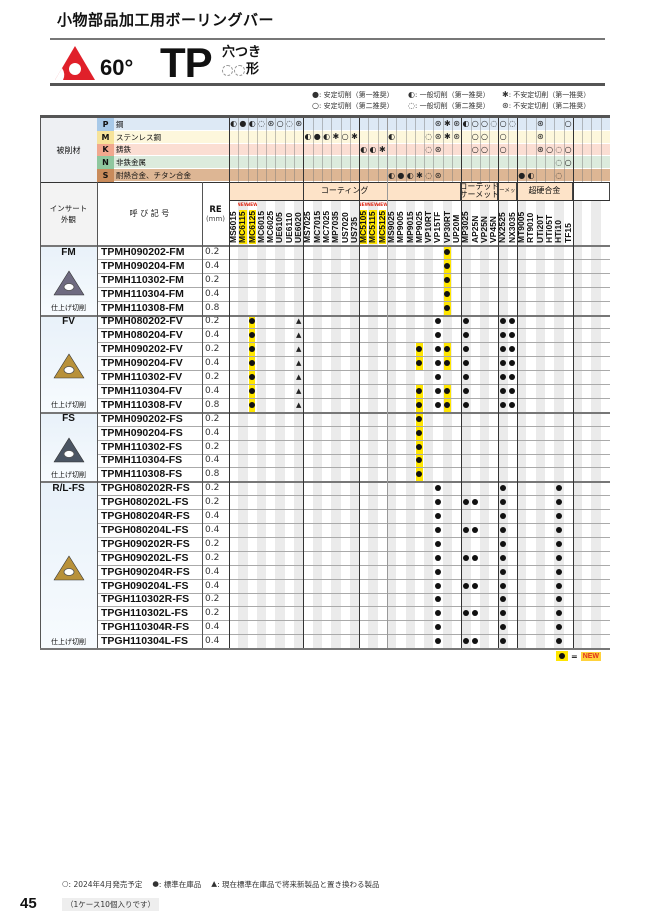 The width and height of the screenshot is (650, 919). Describe the element at coordinates (503, 227) in the screenshot. I see `column-header-nx2525: NX2525` at that location.